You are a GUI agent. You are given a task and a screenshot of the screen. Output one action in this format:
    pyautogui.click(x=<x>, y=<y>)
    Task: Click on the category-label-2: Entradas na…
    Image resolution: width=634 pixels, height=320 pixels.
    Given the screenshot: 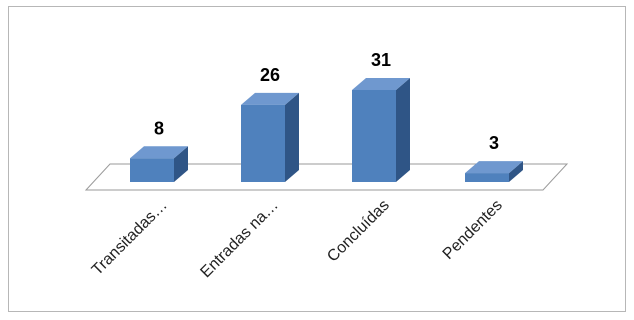 What is the action you would take?
    pyautogui.click(x=239, y=239)
    